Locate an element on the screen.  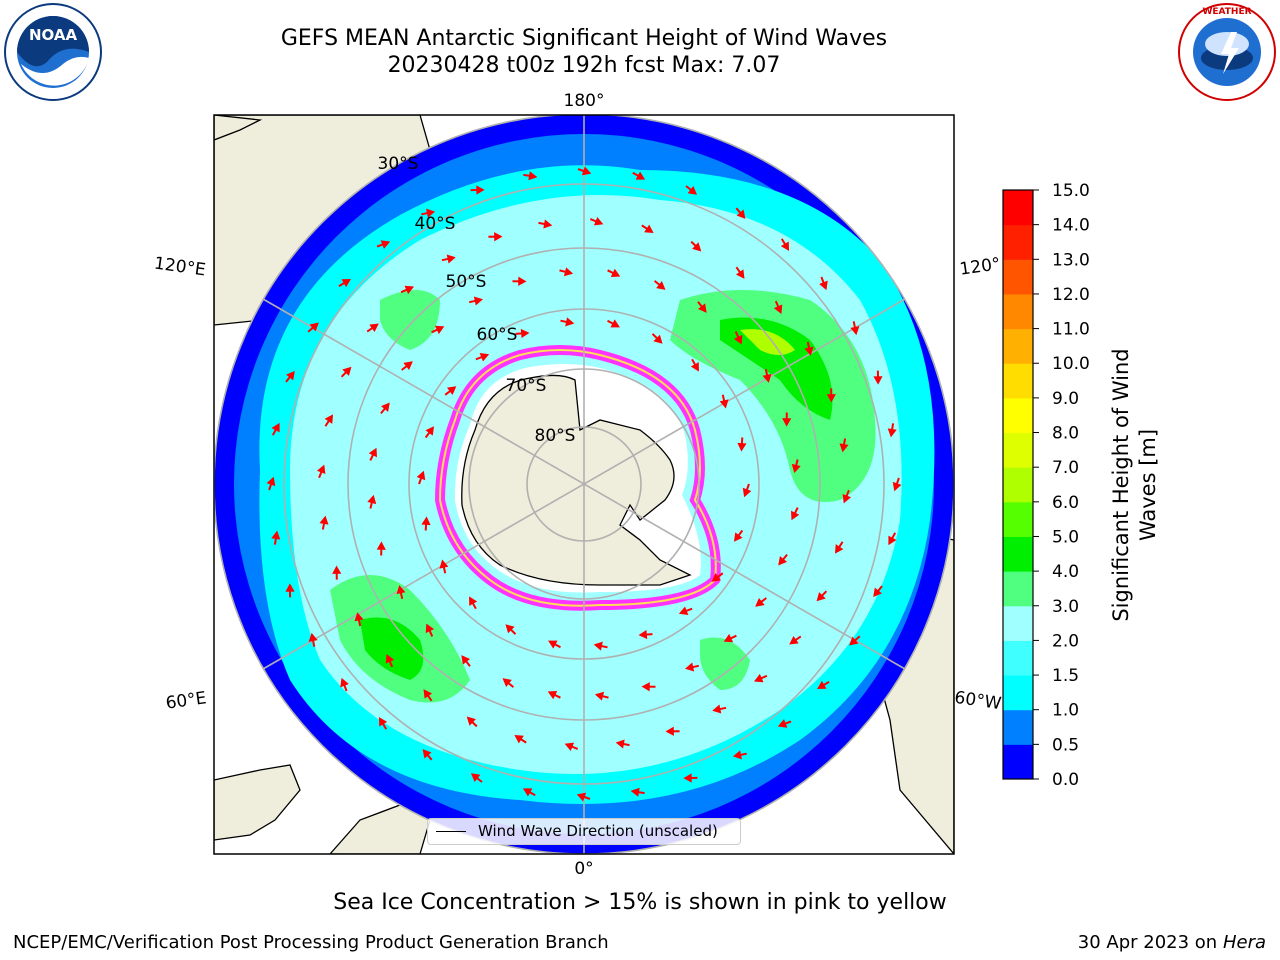
nws-logo: WEATHER is located at coordinates (1227, 52).